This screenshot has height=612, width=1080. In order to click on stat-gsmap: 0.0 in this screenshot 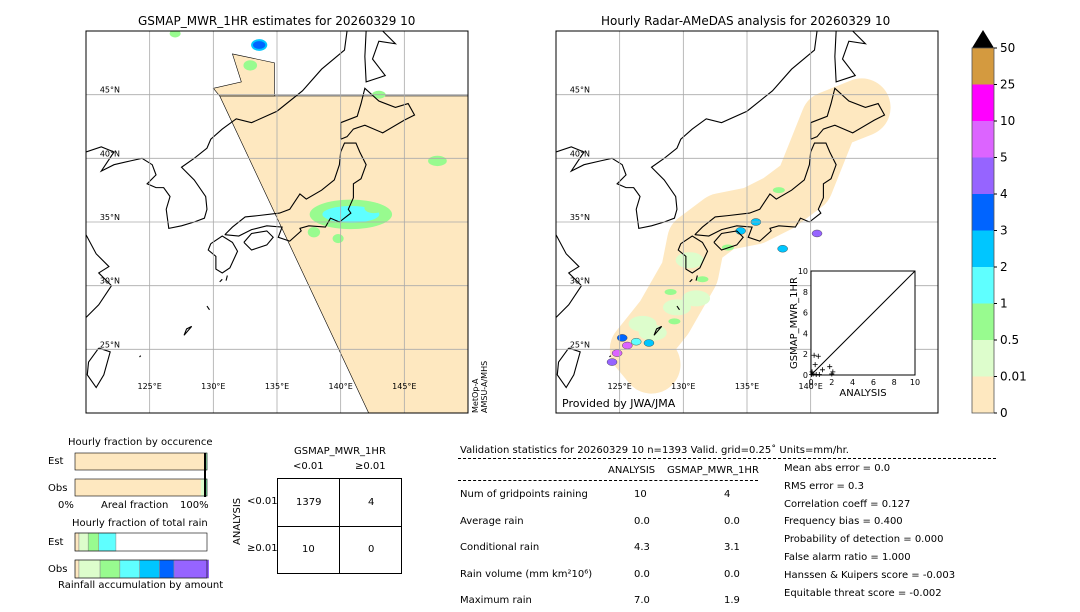, I will do `click(732, 521)`.